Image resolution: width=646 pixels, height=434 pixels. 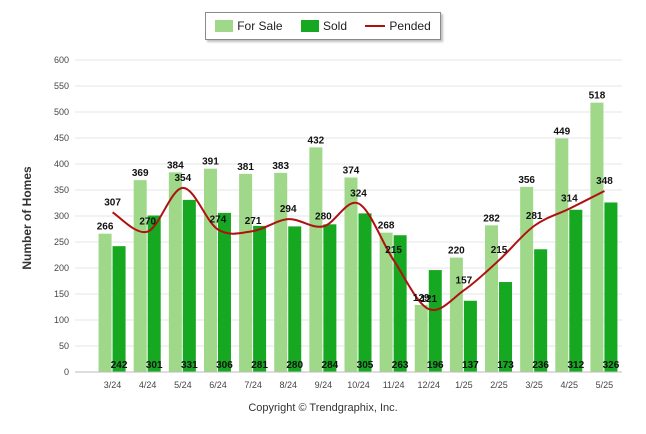 I want to click on x-tick-label: 8/24, so click(x=288, y=385).